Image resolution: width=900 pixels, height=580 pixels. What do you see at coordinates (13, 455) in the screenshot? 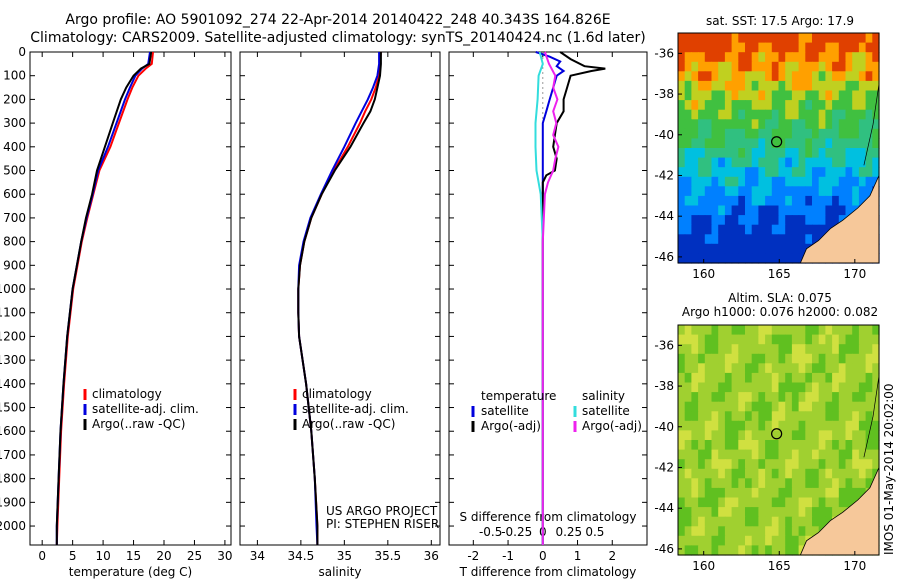
I see `depth-tick-label: 1700` at bounding box center [13, 455].